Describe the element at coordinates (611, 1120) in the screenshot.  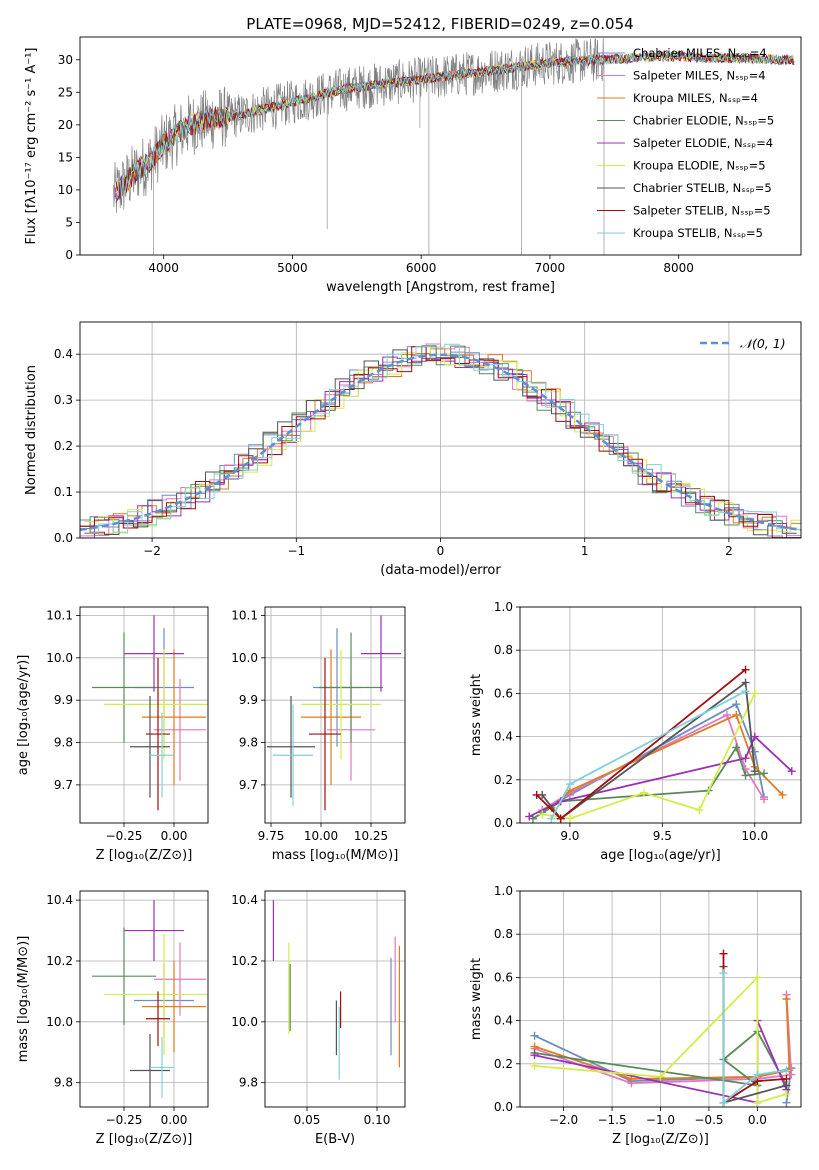
I see `x-tick-label: −1.5` at that location.